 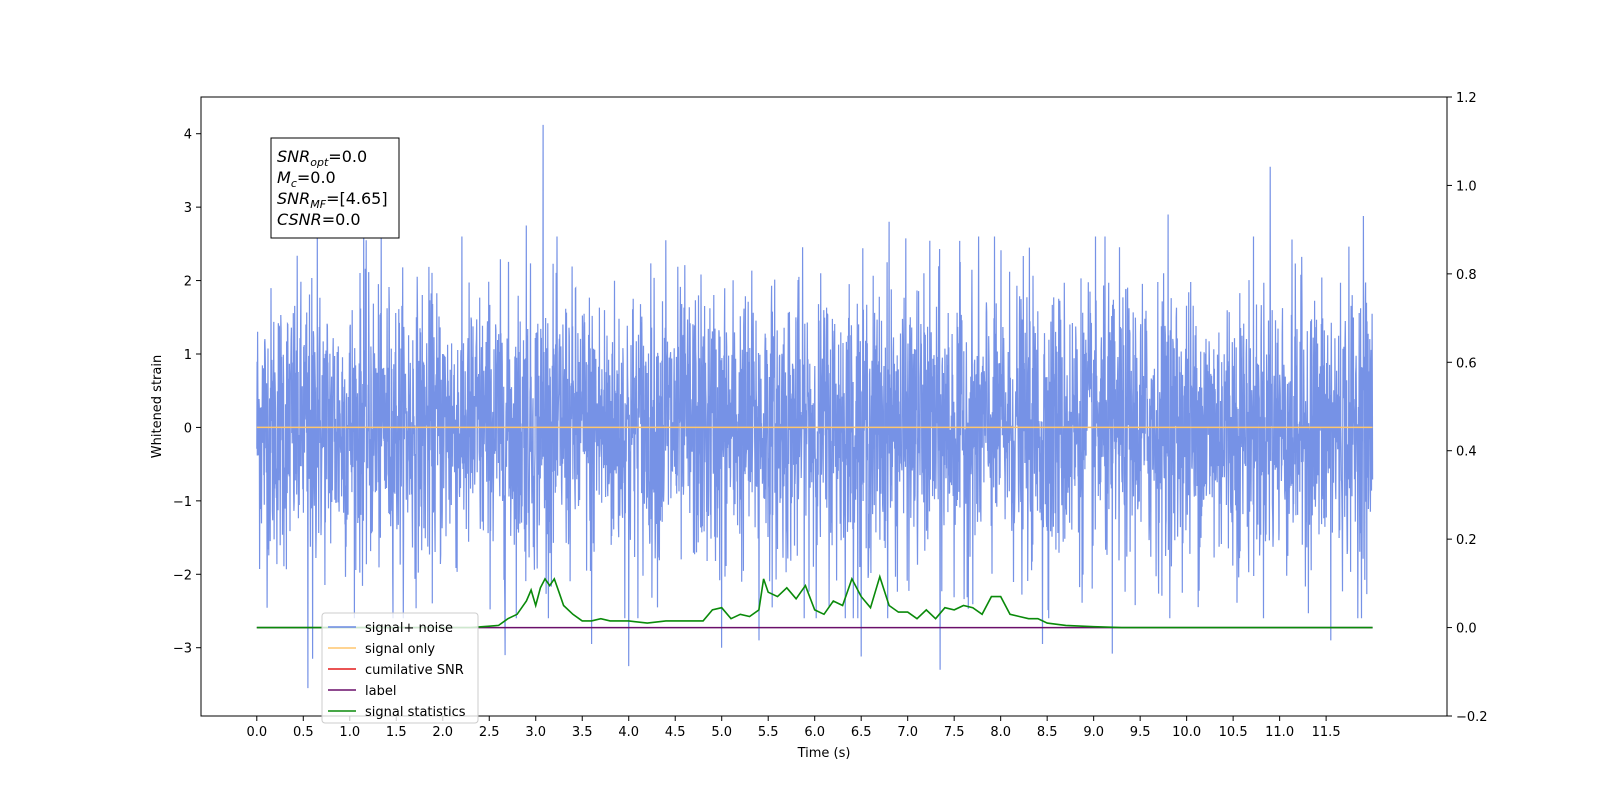 I want to click on info-line: CSNR=0.0, so click(x=319, y=219).